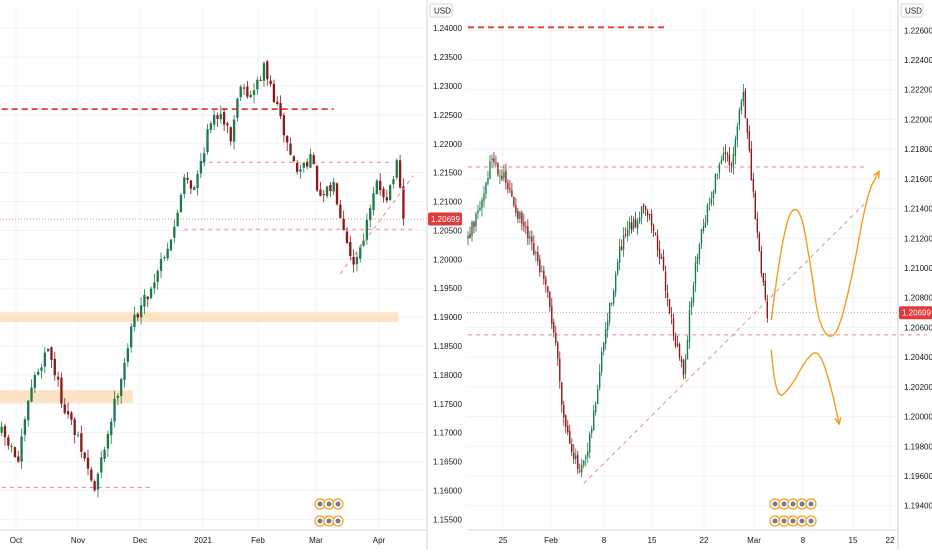 The image size is (932, 555). Describe the element at coordinates (447, 404) in the screenshot. I see `price-tick-label: 1.17500` at that location.